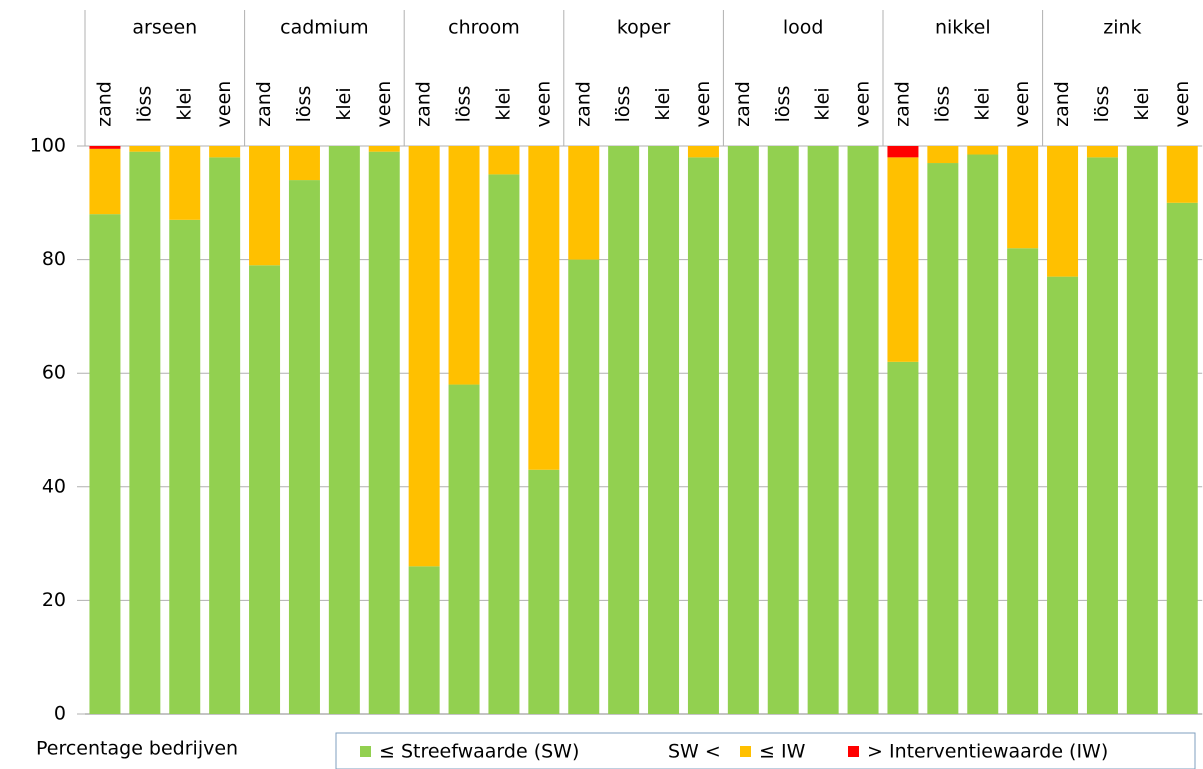 Image resolution: width=1203 pixels, height=769 pixels. Describe the element at coordinates (479, 752) in the screenshot. I see `legend-label: ≤ Streefwaarde (SW)` at that location.